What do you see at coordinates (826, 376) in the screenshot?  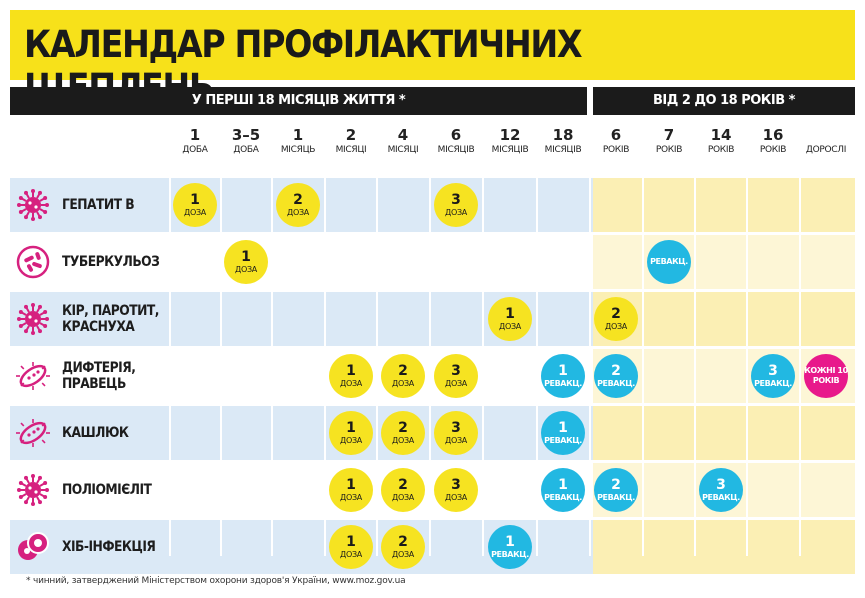 I see `adult-booster-marker: КОЖНІ 10 РОКІВ` at bounding box center [826, 376].